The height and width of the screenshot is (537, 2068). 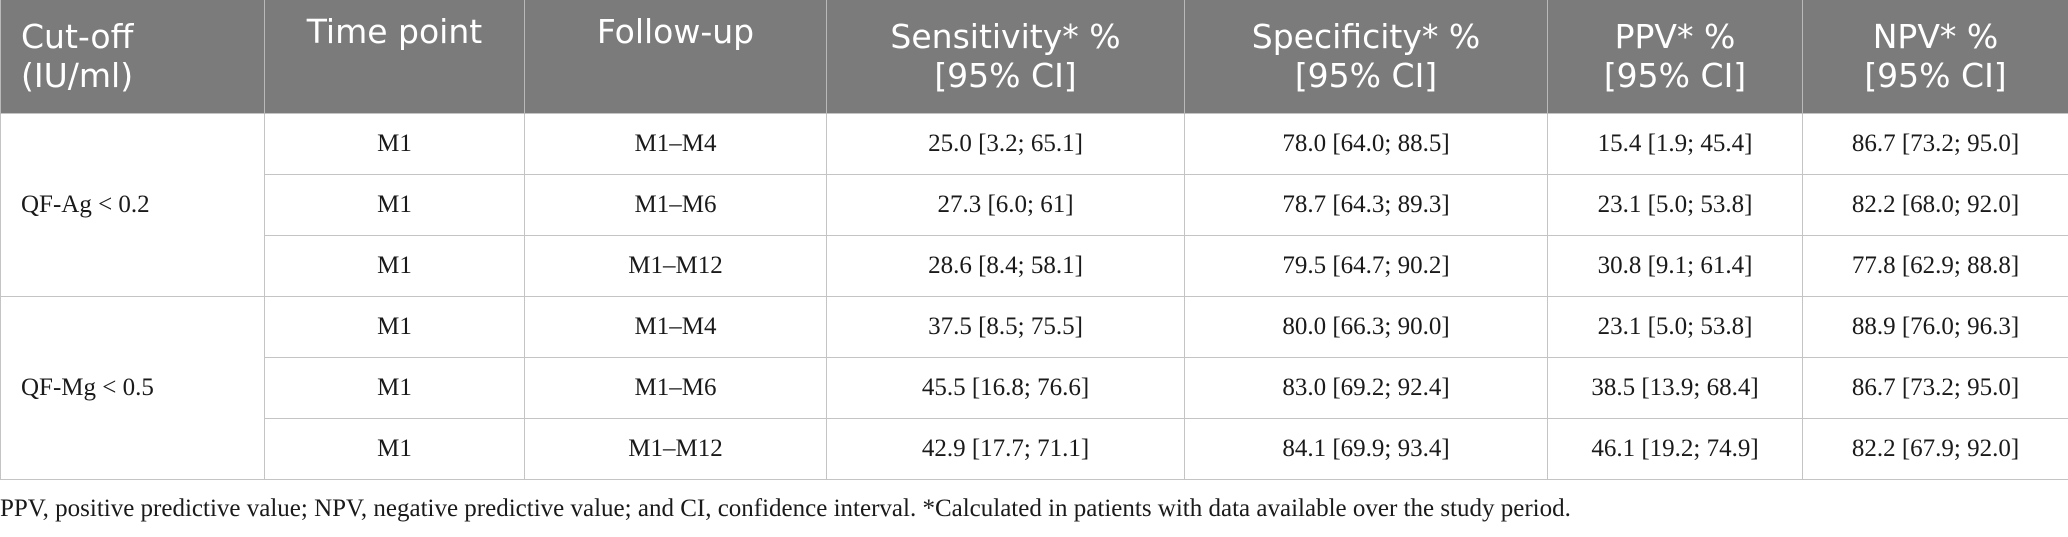 What do you see at coordinates (1005, 326) in the screenshot?
I see `sensitivity-cell: 37.5 [8.5; 75.5]` at bounding box center [1005, 326].